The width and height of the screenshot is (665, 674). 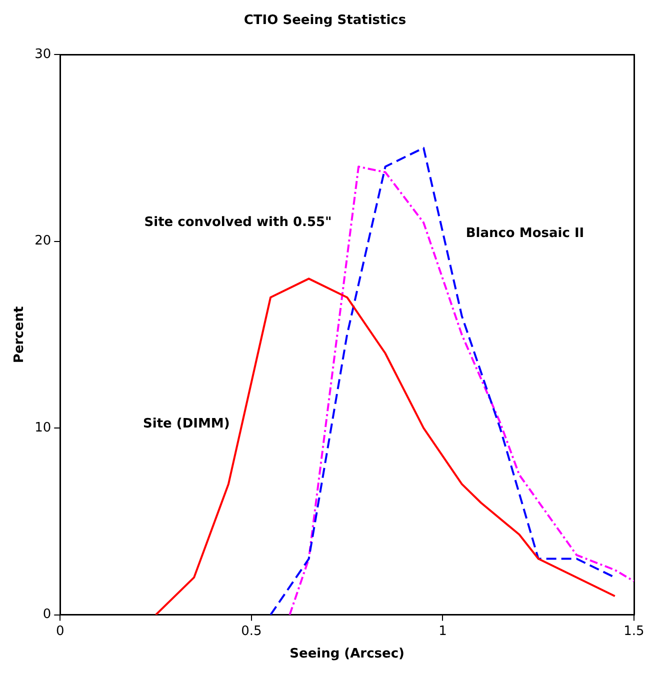 I want to click on x-tick-label: 0, so click(x=60, y=631).